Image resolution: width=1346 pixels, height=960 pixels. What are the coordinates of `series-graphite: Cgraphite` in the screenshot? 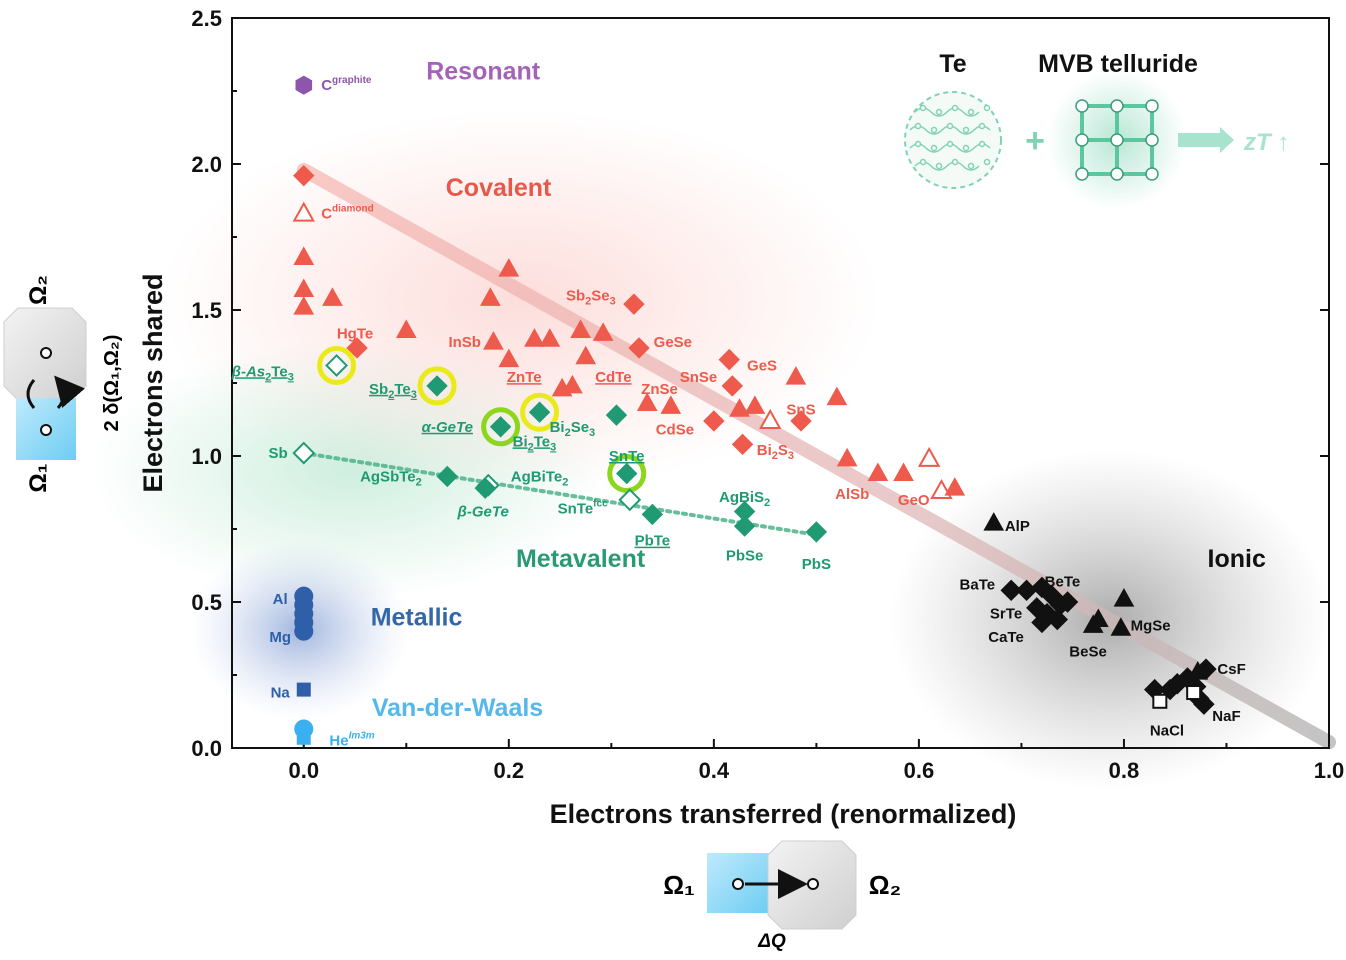 It's located at (333, 85).